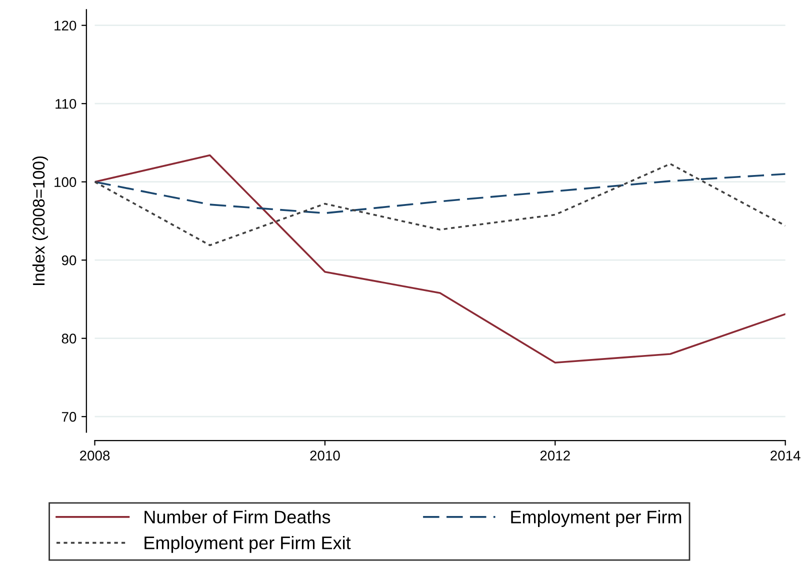  I want to click on x-tick-label: 2014, so click(785, 455).